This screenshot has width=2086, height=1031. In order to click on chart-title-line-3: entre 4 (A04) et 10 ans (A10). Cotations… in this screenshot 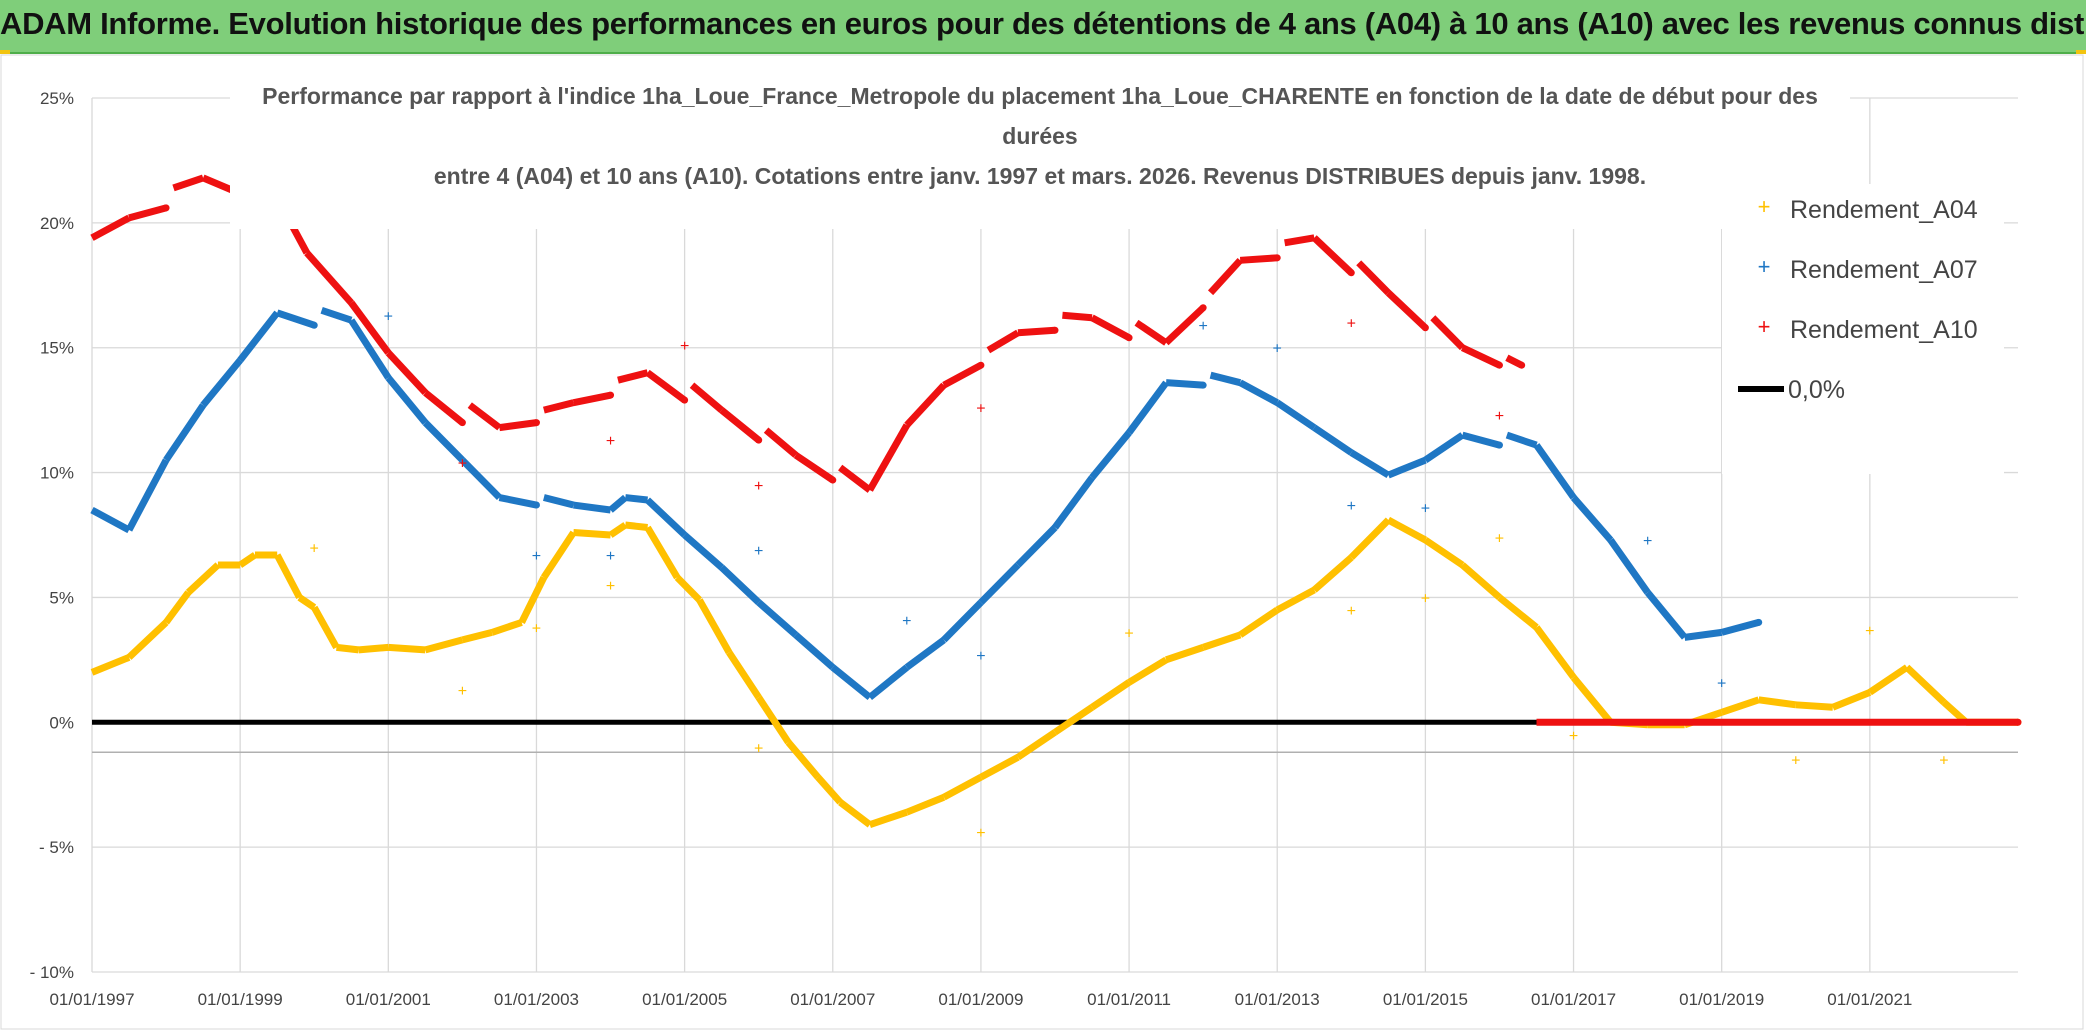, I will do `click(1040, 176)`.